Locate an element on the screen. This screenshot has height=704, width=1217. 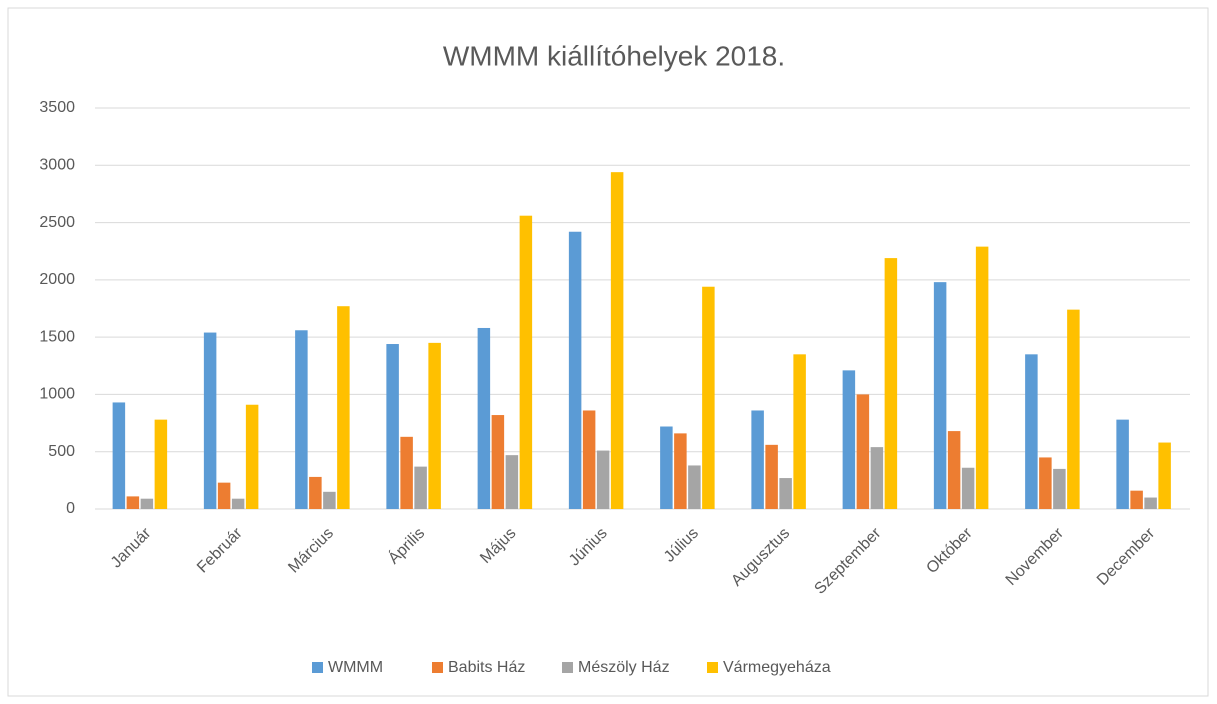
y-tick-label: 3000 is located at coordinates (57, 165).